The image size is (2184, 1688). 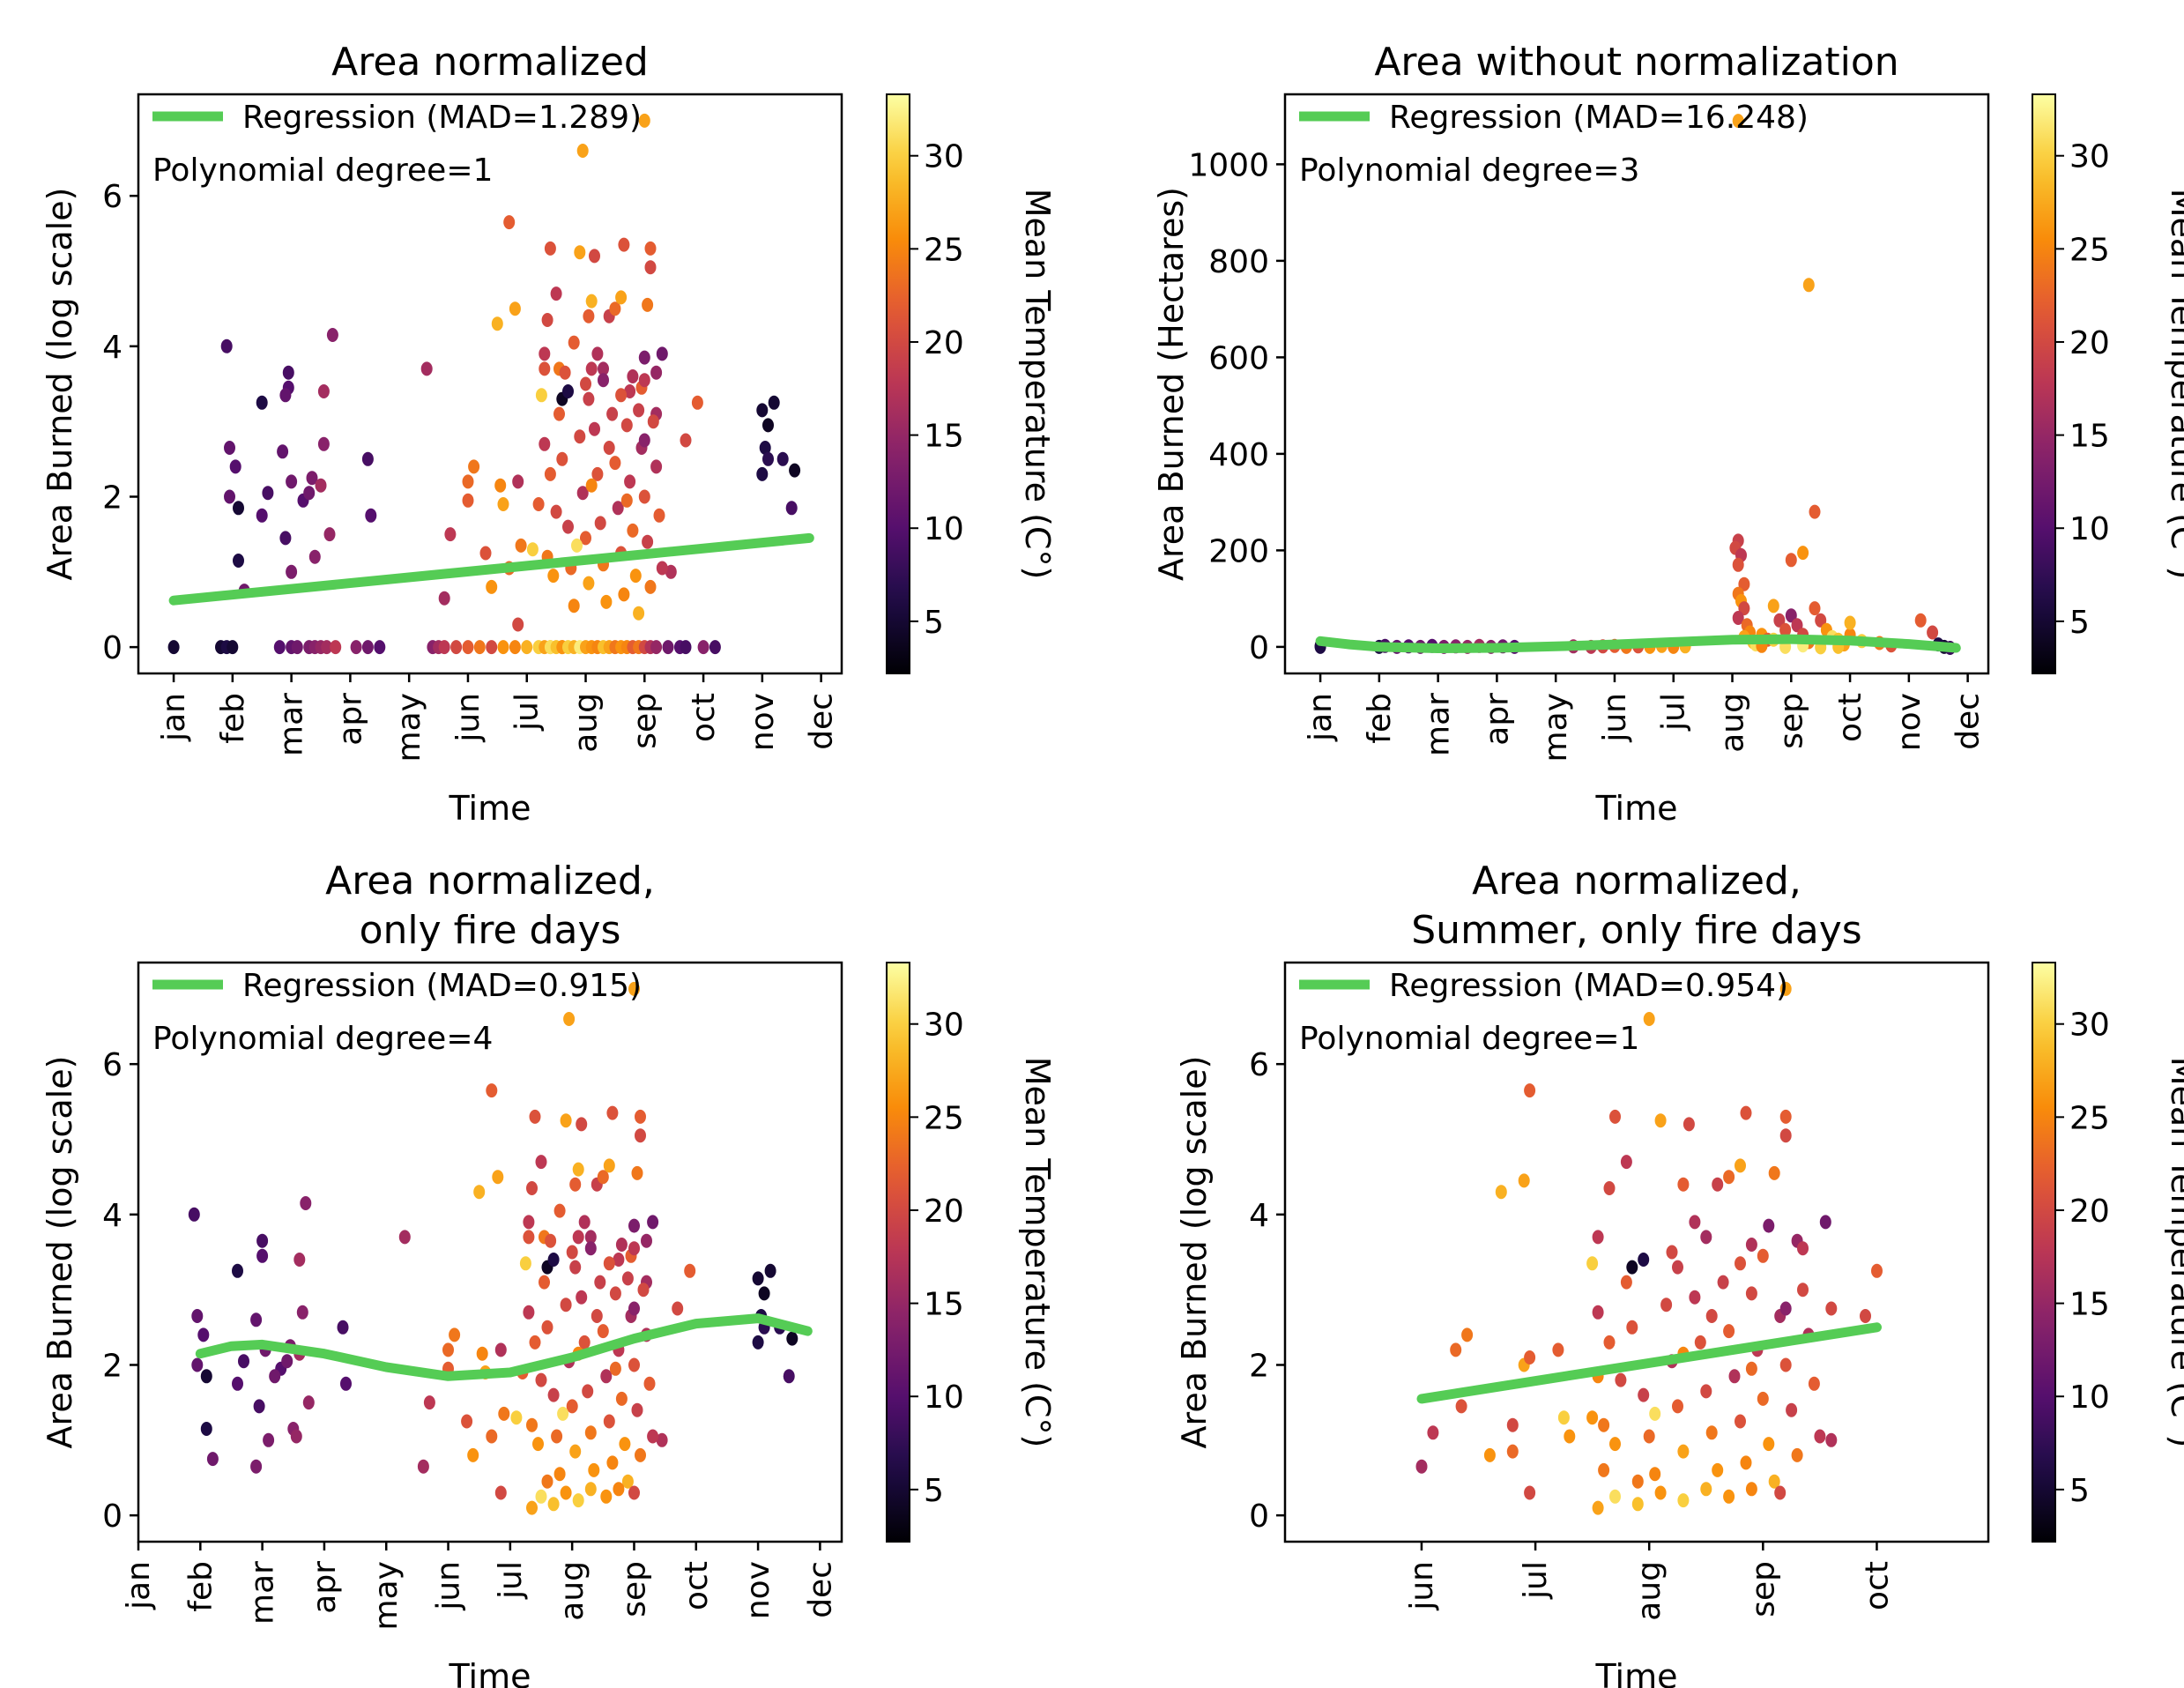 I want to click on polynomial-degree-annotation: Polynomial degree=4, so click(x=322, y=1039).